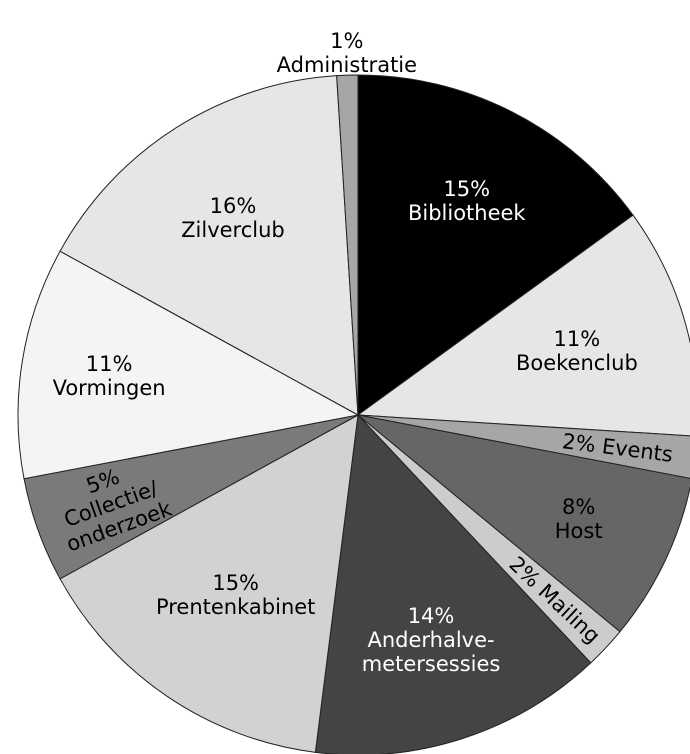 The width and height of the screenshot is (690, 754). I want to click on slice-label: 15% Bibliotheek, so click(467, 201).